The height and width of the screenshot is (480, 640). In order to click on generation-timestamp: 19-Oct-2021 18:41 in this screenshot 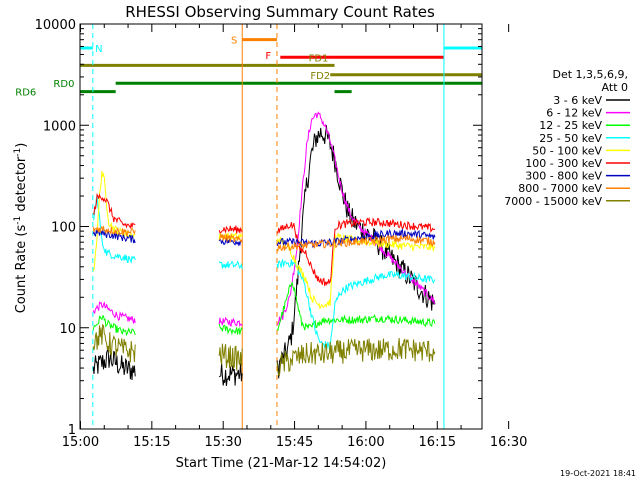, I will do `click(598, 473)`.